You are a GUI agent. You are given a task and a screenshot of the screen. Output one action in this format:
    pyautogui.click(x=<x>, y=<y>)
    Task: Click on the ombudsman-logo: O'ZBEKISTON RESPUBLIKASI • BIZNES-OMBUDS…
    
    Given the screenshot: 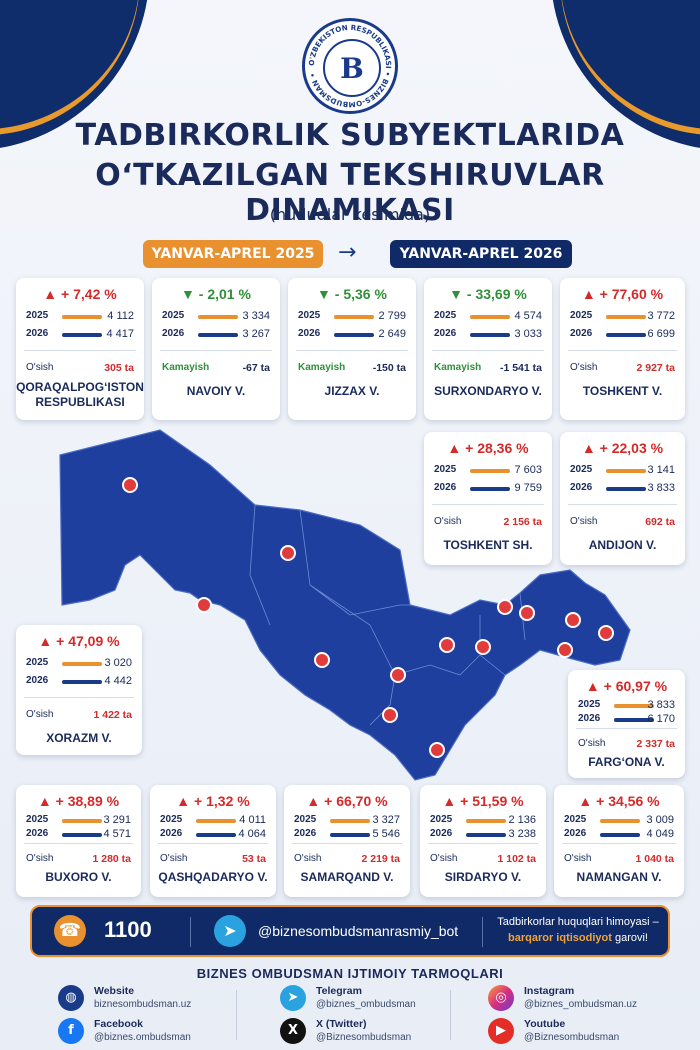 What is the action you would take?
    pyautogui.click(x=350, y=66)
    